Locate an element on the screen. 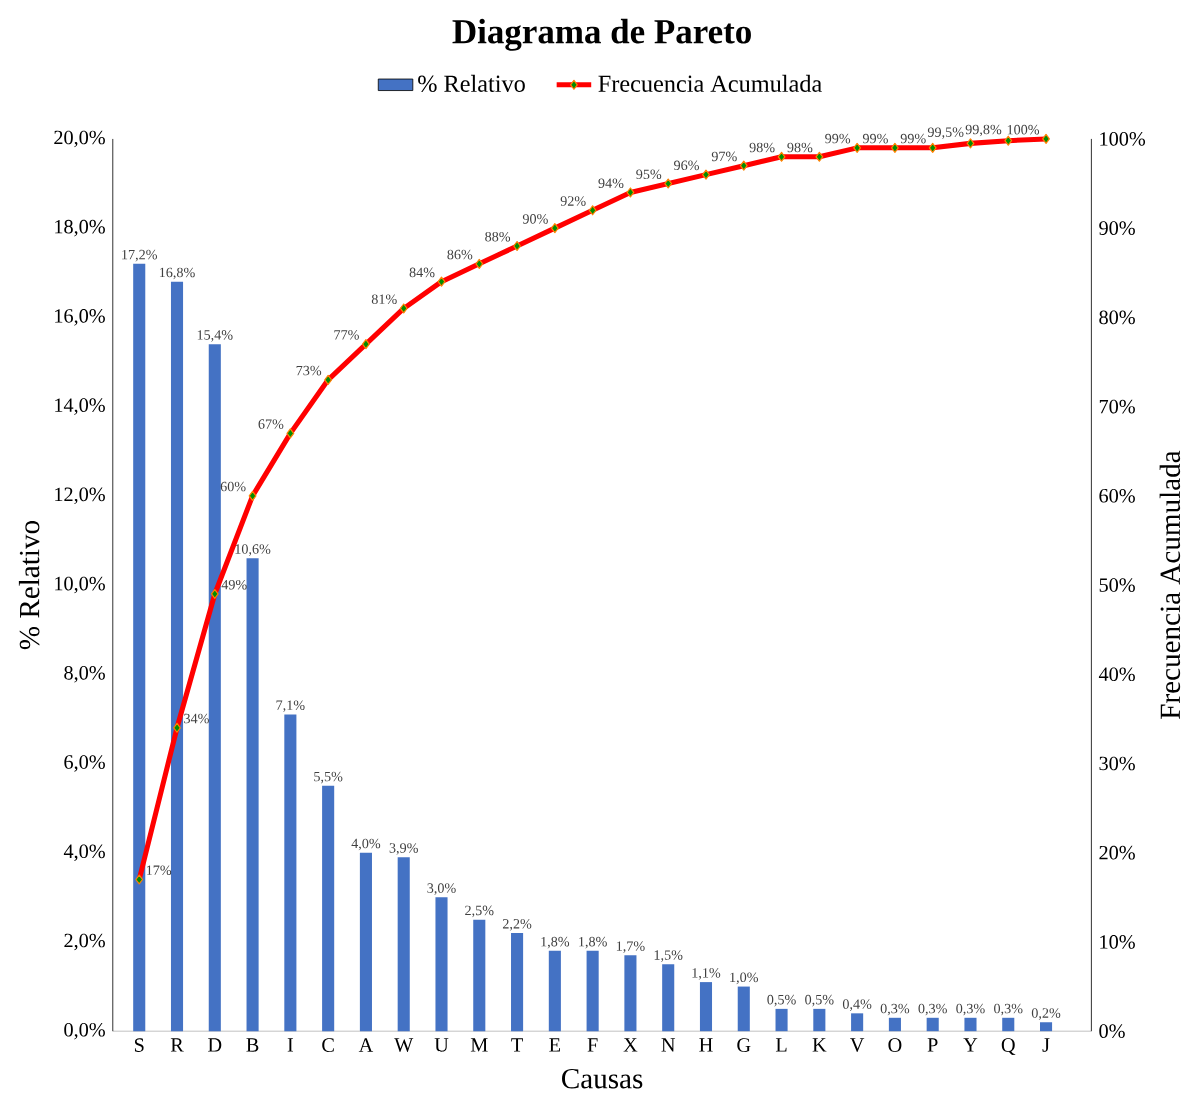 This screenshot has width=1199, height=1107. y2-tick-label: 20% is located at coordinates (1117, 852).